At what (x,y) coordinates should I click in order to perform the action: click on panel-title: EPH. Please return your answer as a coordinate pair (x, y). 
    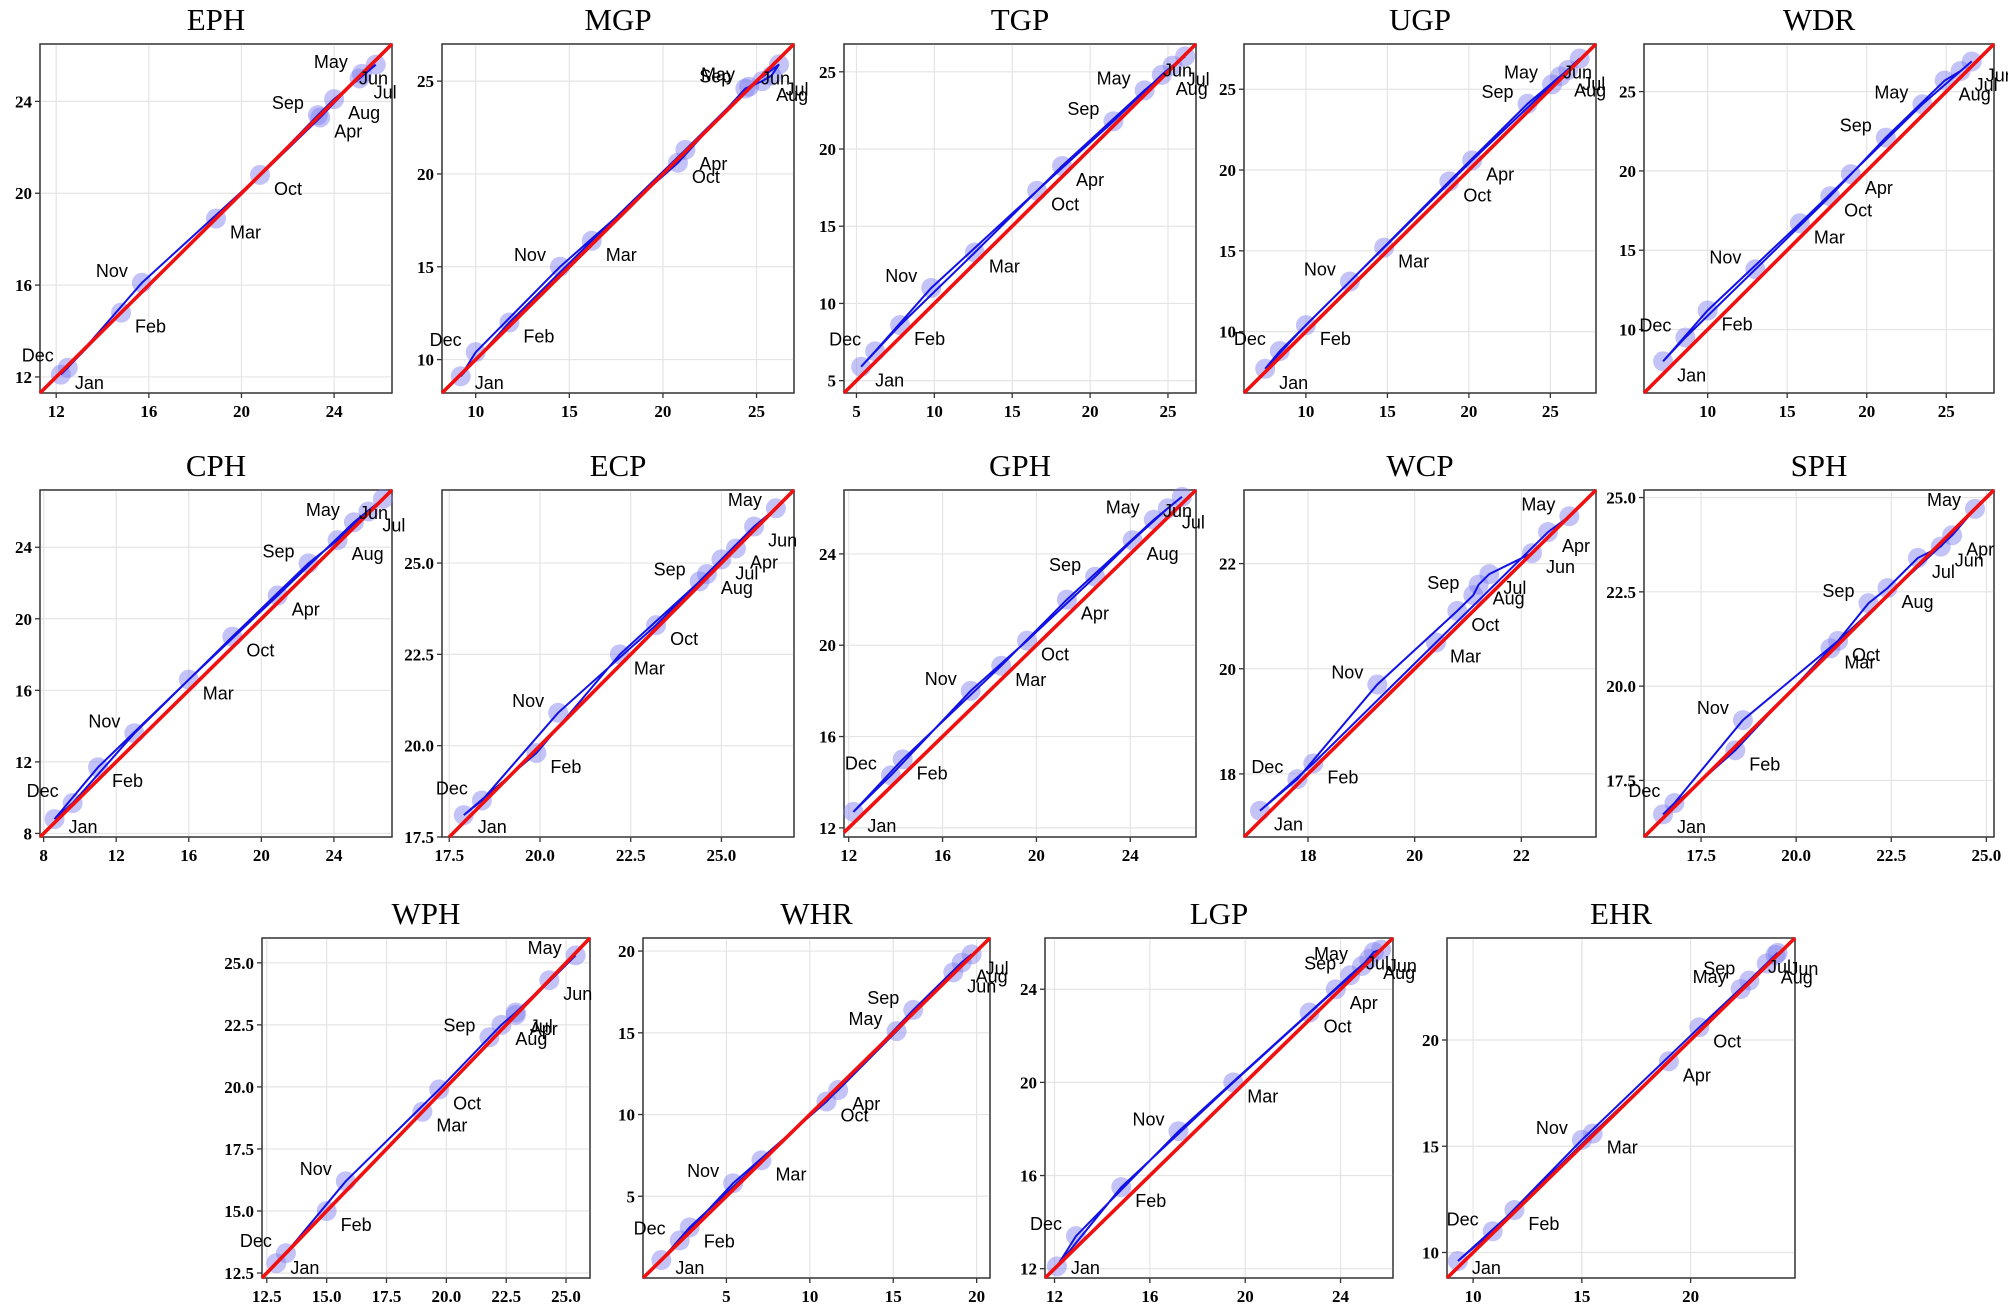
    Looking at the image, I should click on (216, 19).